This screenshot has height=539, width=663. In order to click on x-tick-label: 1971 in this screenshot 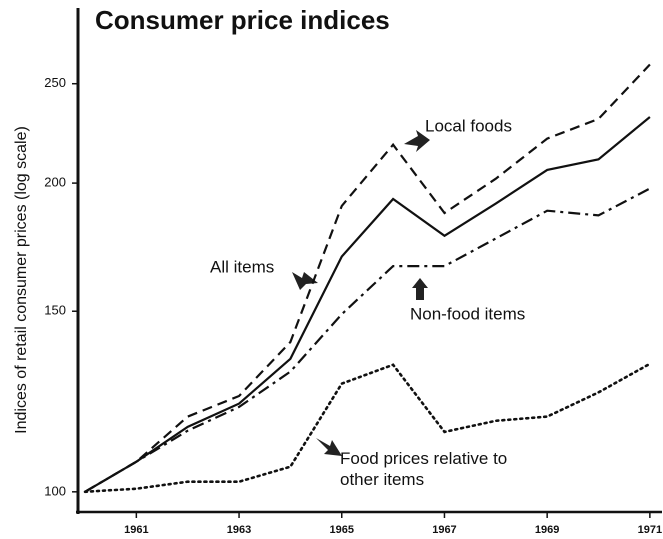, I will do `click(650, 530)`.